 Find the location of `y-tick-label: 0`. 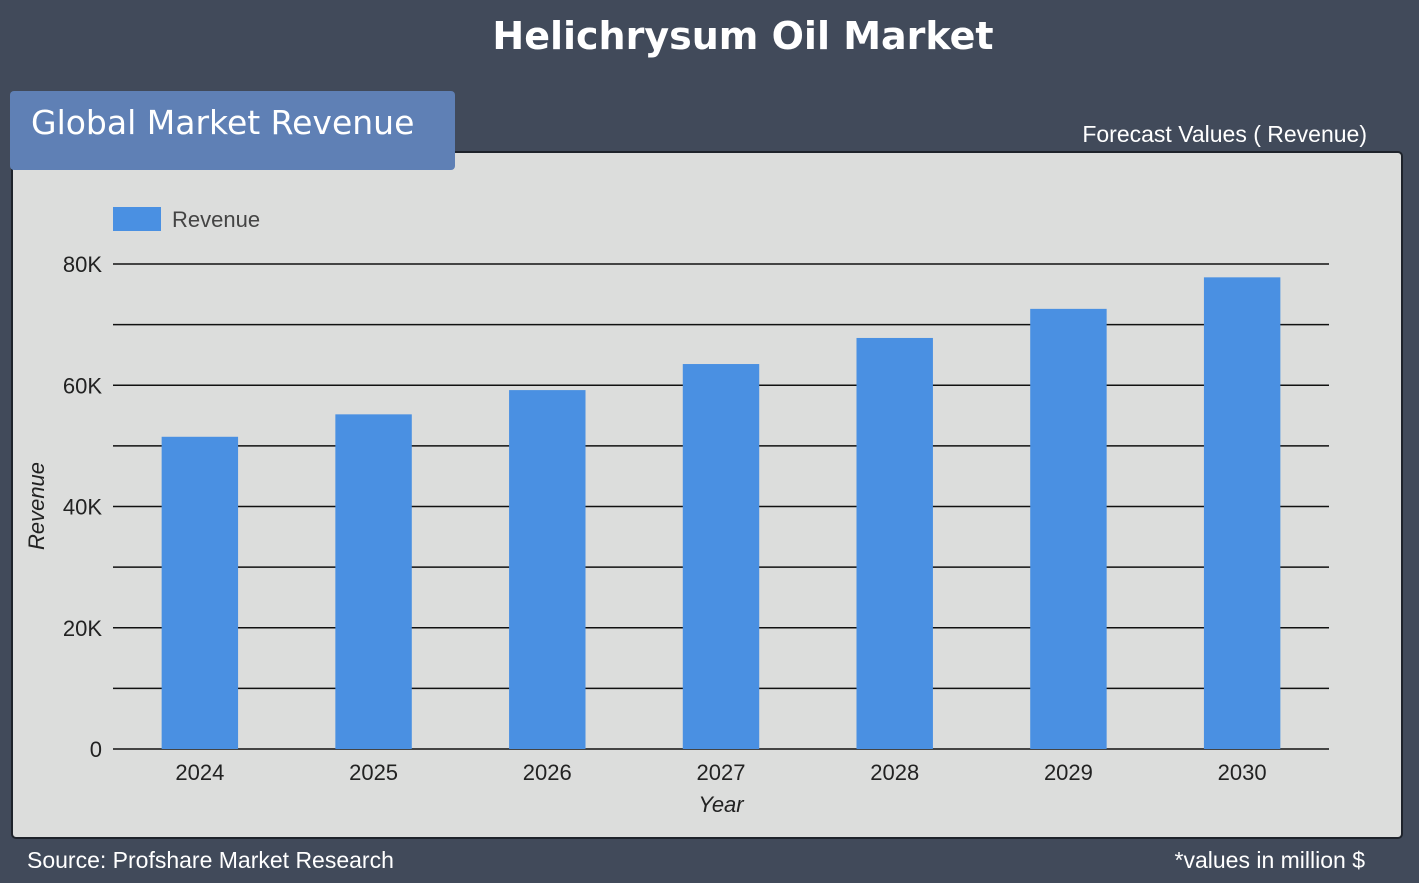

y-tick-label: 0 is located at coordinates (96, 749).